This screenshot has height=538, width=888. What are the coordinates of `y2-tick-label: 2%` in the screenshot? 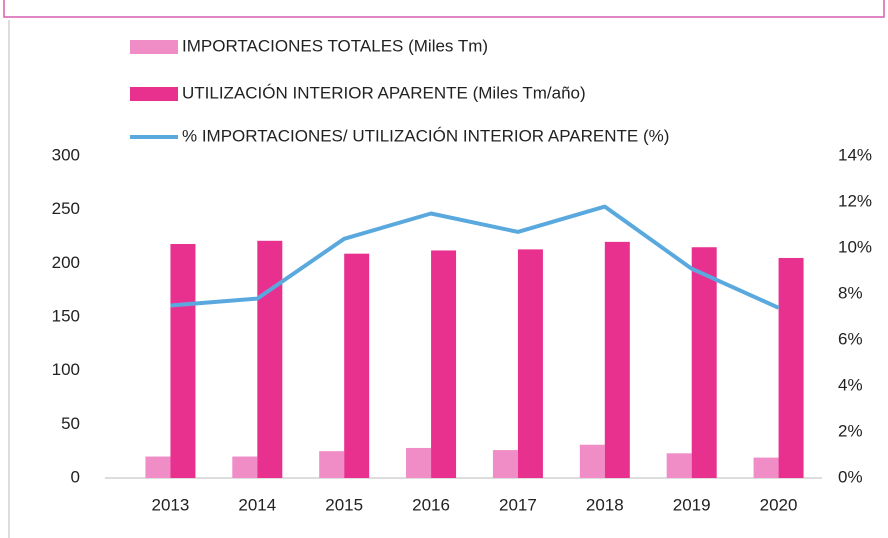 It's located at (850, 430).